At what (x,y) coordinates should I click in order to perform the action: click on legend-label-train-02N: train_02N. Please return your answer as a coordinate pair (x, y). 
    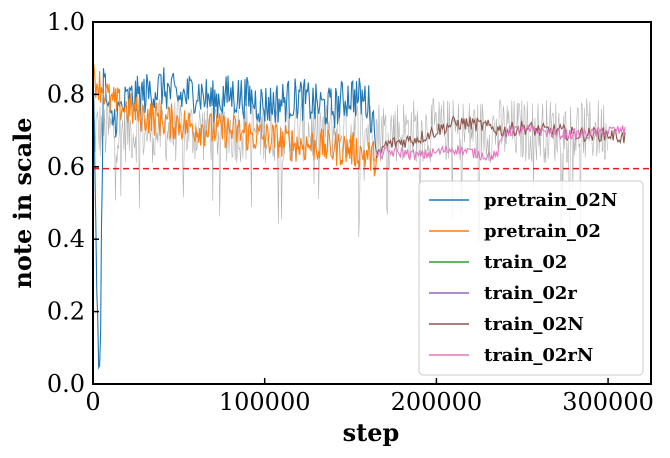
    Looking at the image, I should click on (534, 324).